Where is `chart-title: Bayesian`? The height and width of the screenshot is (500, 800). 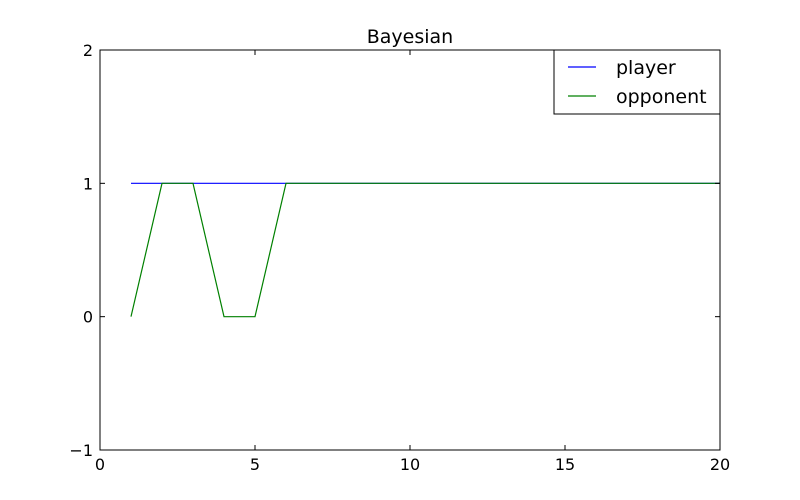
chart-title: Bayesian is located at coordinates (410, 37).